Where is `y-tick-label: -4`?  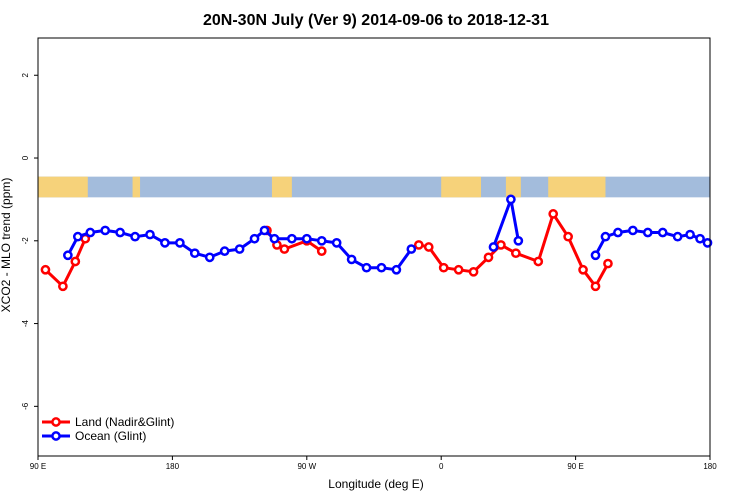
y-tick-label: -4 is located at coordinates (25, 323).